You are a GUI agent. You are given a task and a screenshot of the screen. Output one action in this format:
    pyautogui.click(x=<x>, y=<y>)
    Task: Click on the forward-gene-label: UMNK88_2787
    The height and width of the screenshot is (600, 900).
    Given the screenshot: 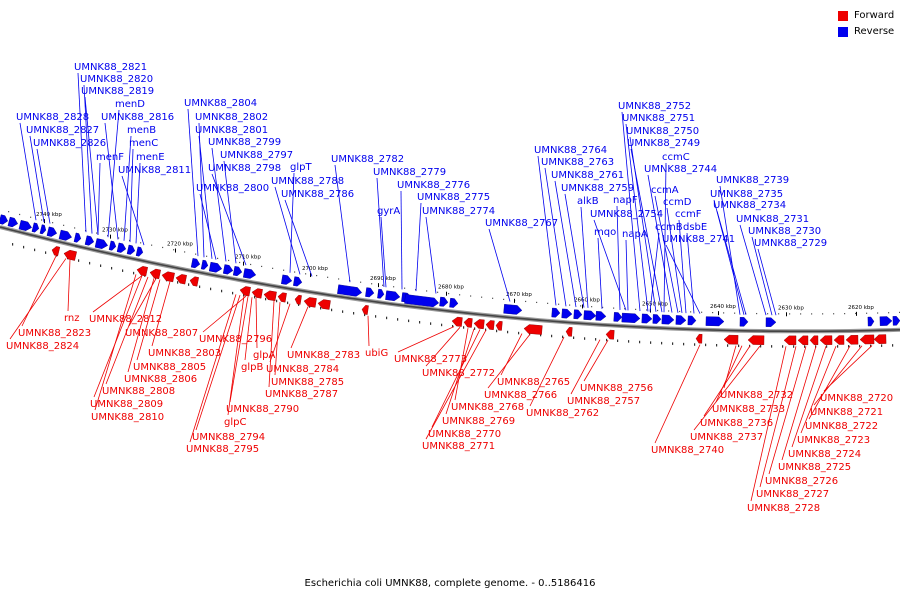 What is the action you would take?
    pyautogui.click(x=301, y=394)
    